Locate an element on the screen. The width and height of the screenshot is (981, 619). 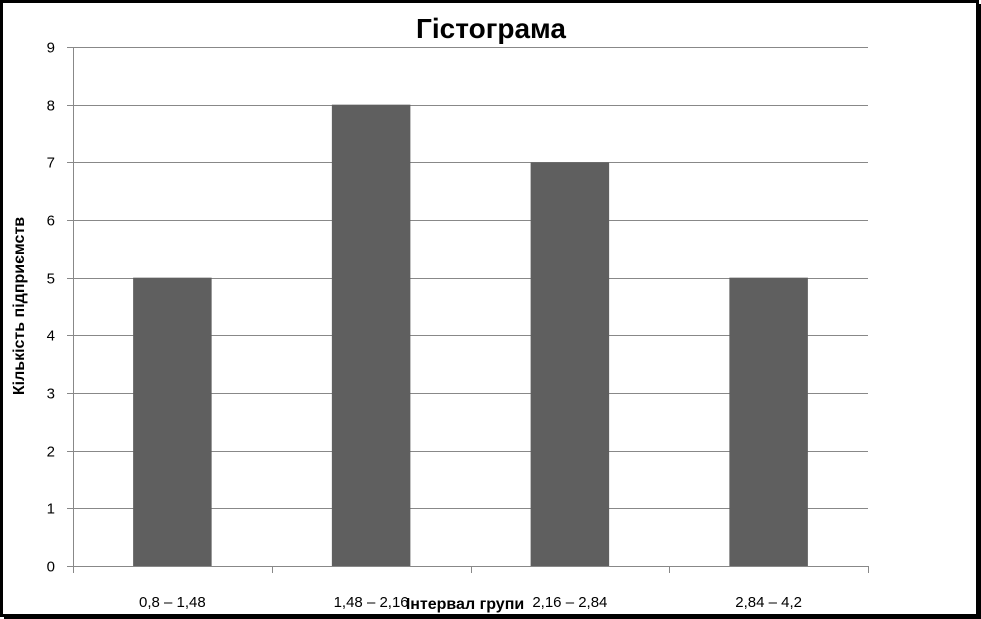
chart-title: Гістограма is located at coordinates (491, 28).